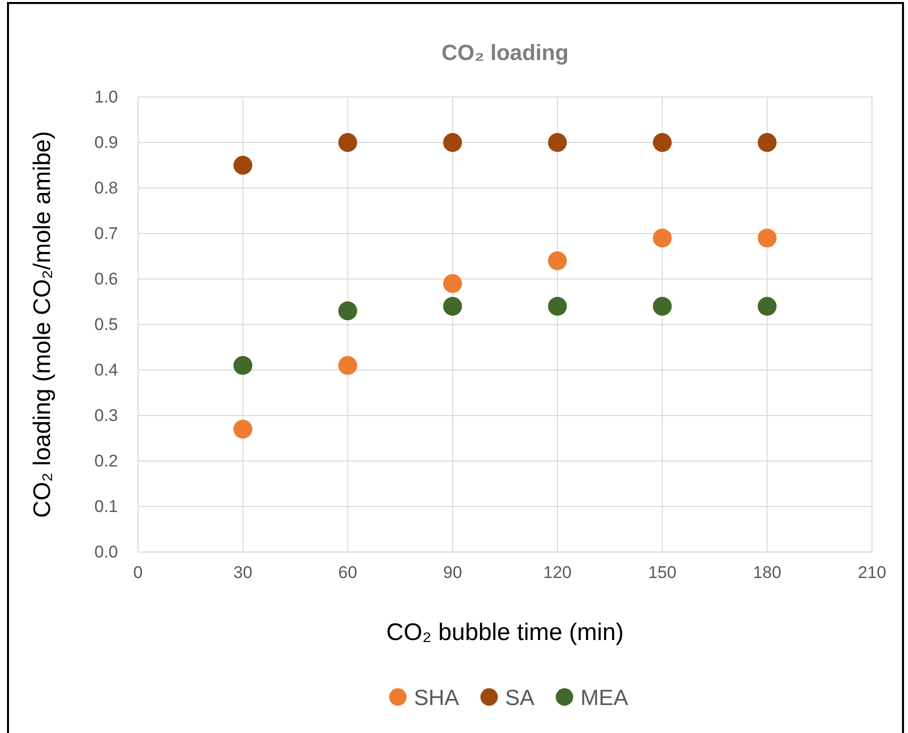  Describe the element at coordinates (106, 506) in the screenshot. I see `y-tick-label: 0.1` at that location.